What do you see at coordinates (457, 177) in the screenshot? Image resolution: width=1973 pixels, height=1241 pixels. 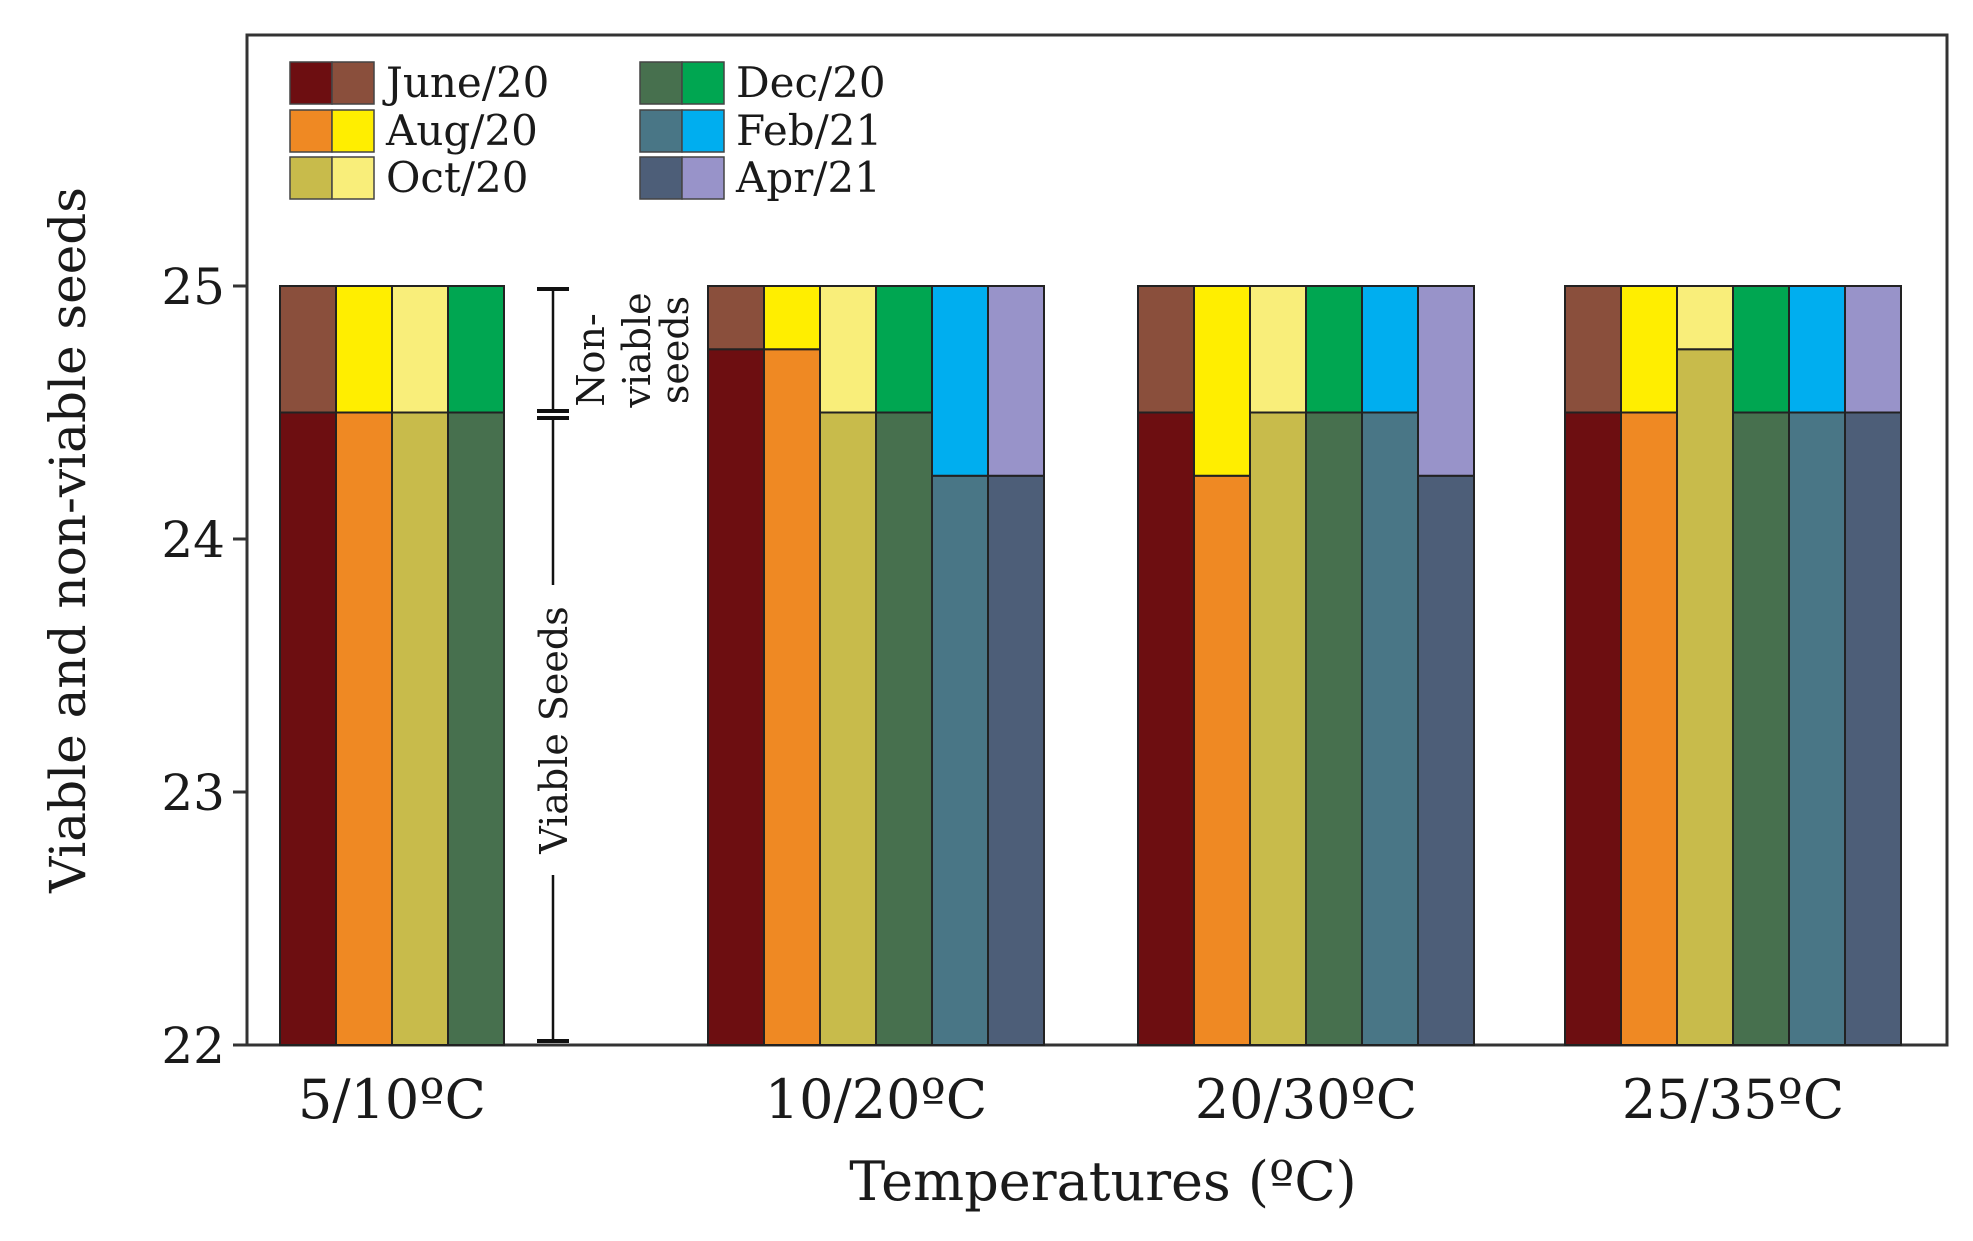 I see `legend-entry-label: Oct/20` at bounding box center [457, 177].